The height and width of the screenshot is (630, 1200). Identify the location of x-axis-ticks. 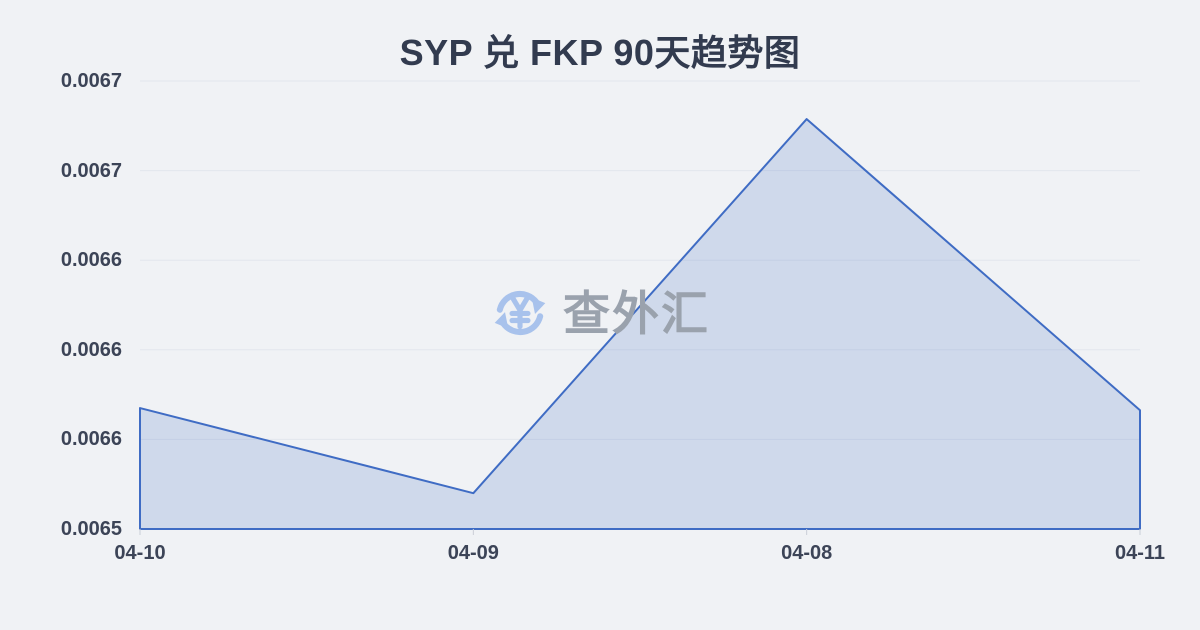
(640, 532).